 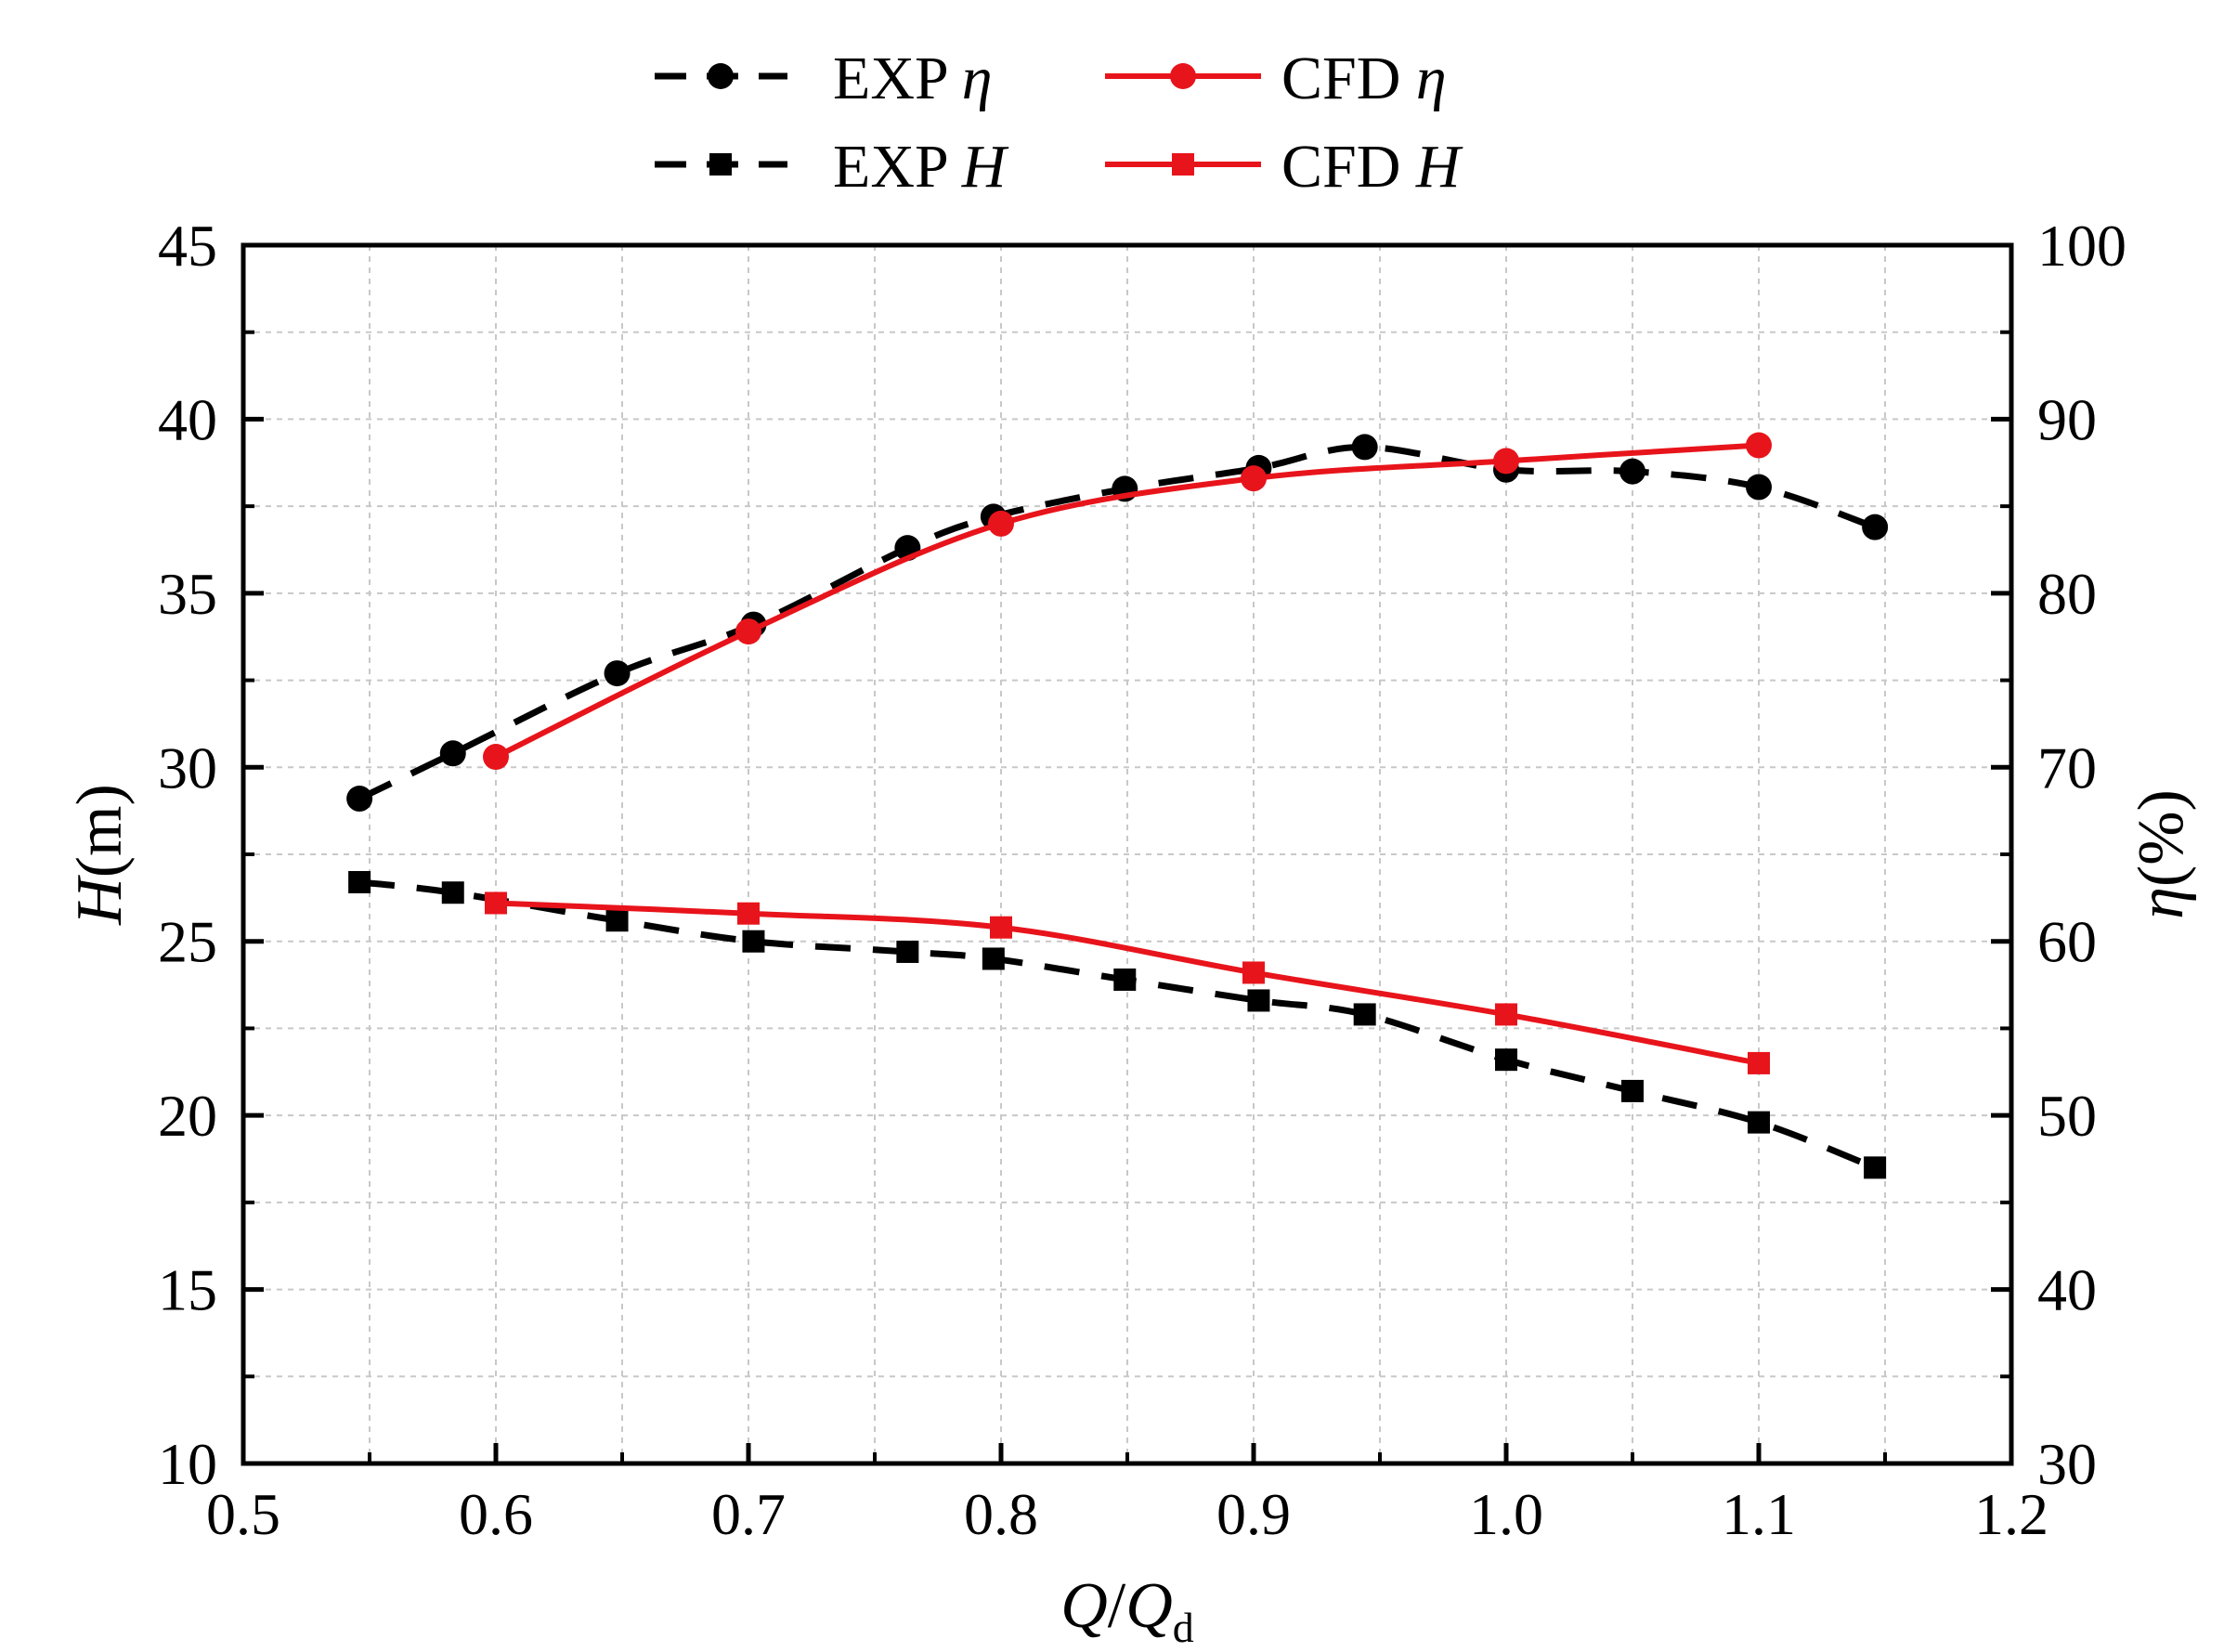 I want to click on y-tick-label-right: 80, so click(x=2067, y=594).